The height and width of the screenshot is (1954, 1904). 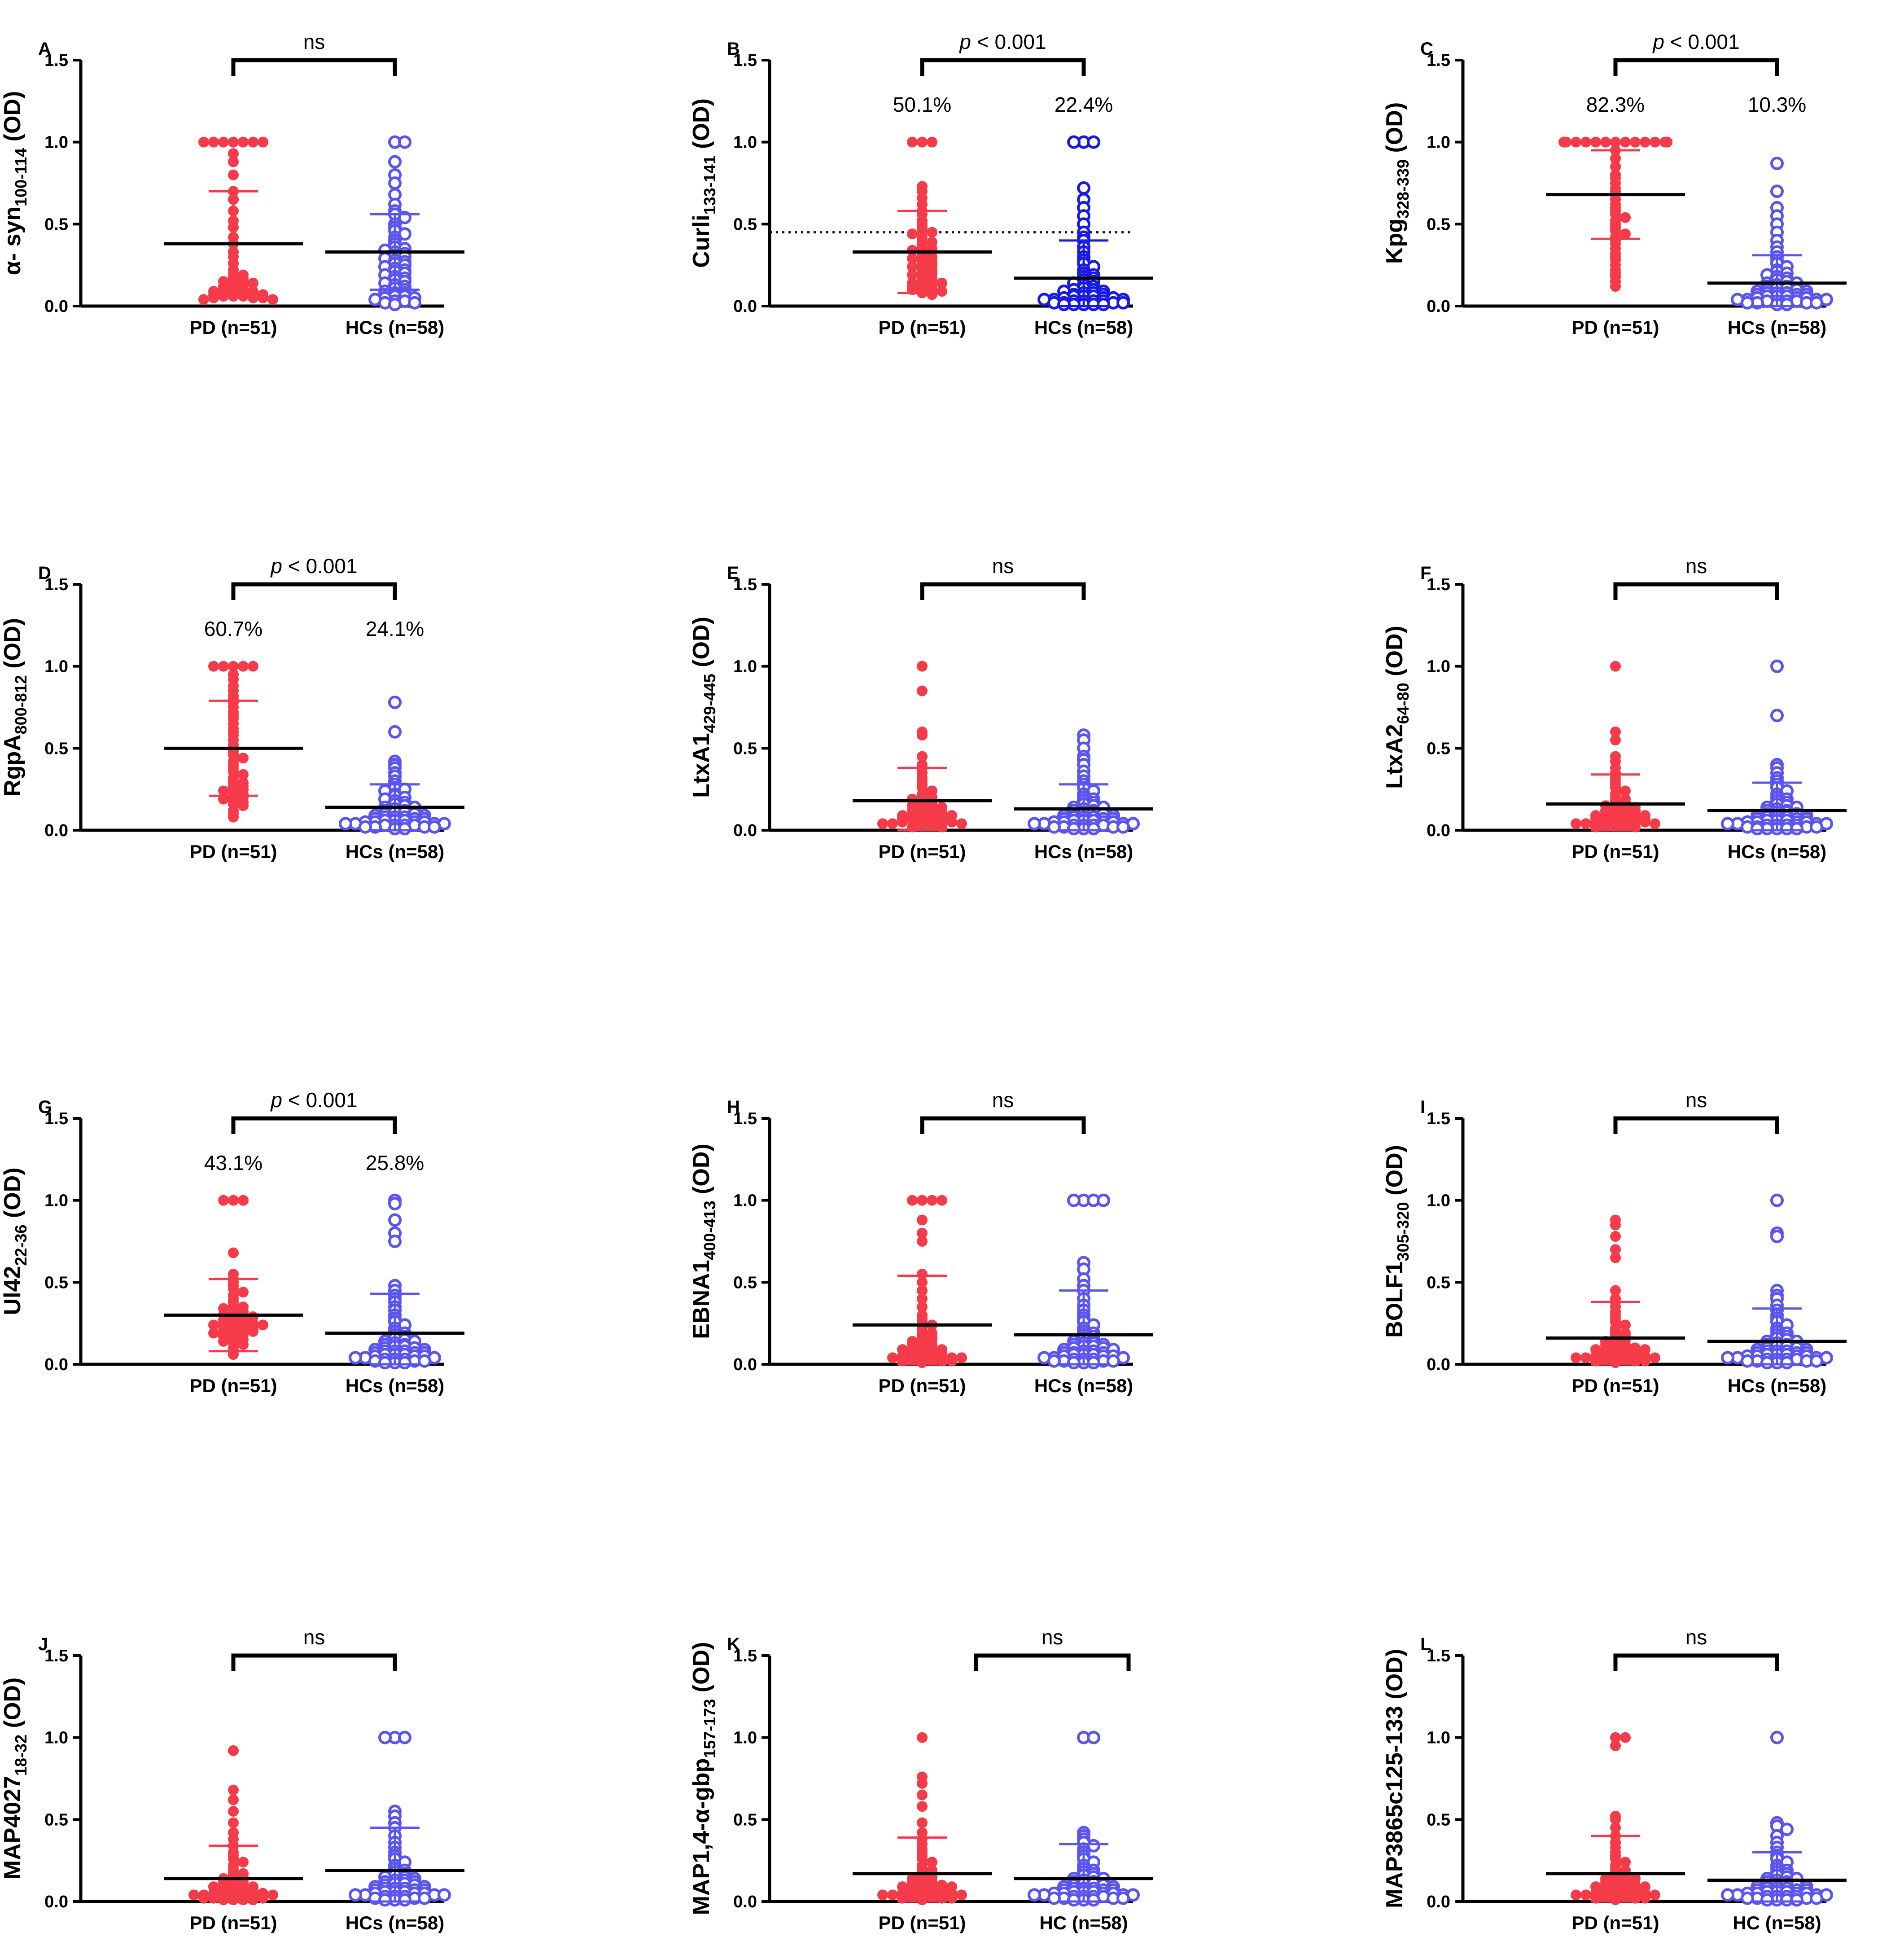 I want to click on p-symbol: p, so click(x=967, y=41).